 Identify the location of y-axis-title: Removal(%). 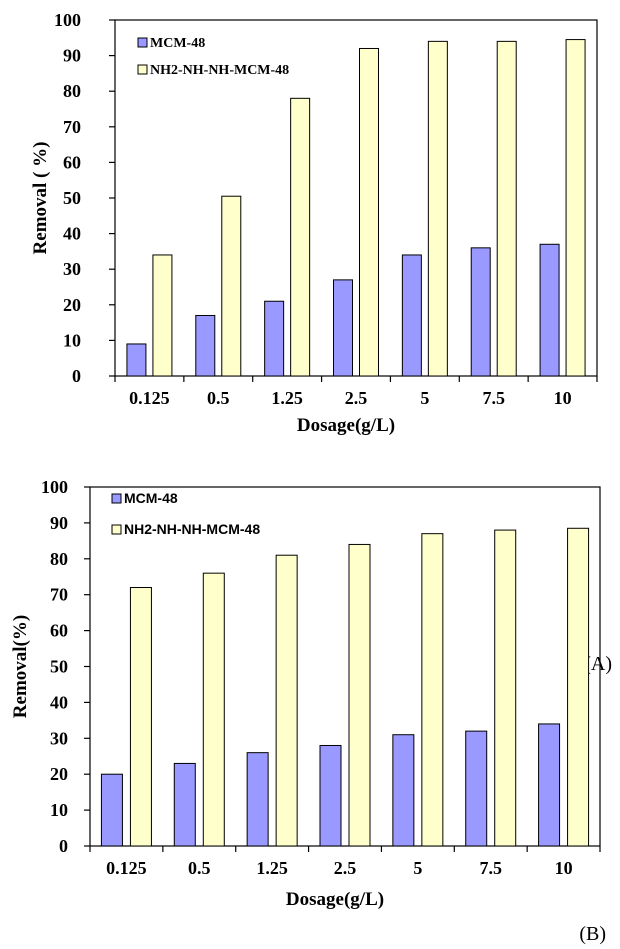
(20, 666).